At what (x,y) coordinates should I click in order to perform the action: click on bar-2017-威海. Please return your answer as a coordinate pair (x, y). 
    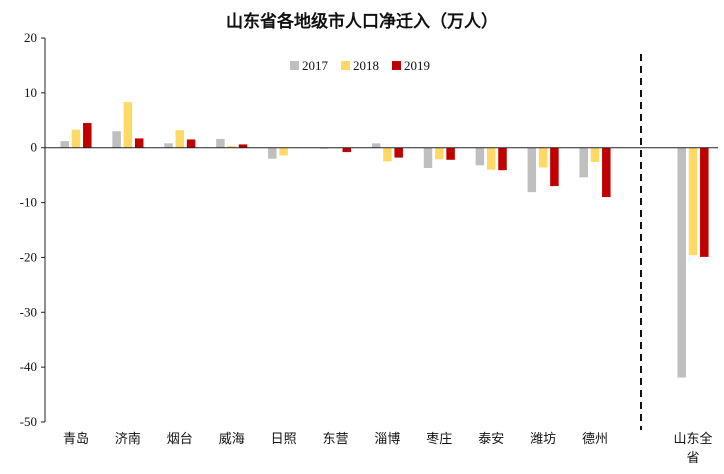
    Looking at the image, I should click on (220, 143).